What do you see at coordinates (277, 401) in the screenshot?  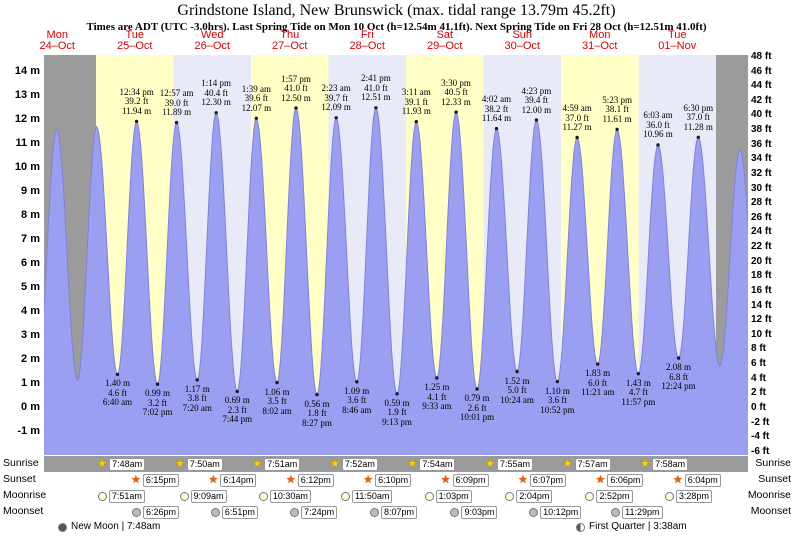 I see `low-tide-label: 1.06 m 3.5 ft 8:02 am` at bounding box center [277, 401].